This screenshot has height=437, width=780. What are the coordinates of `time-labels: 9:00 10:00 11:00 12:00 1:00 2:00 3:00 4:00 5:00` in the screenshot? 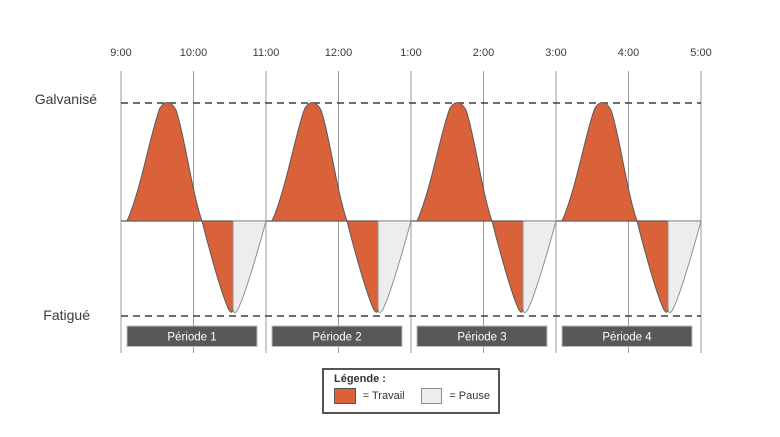 It's located at (410, 53).